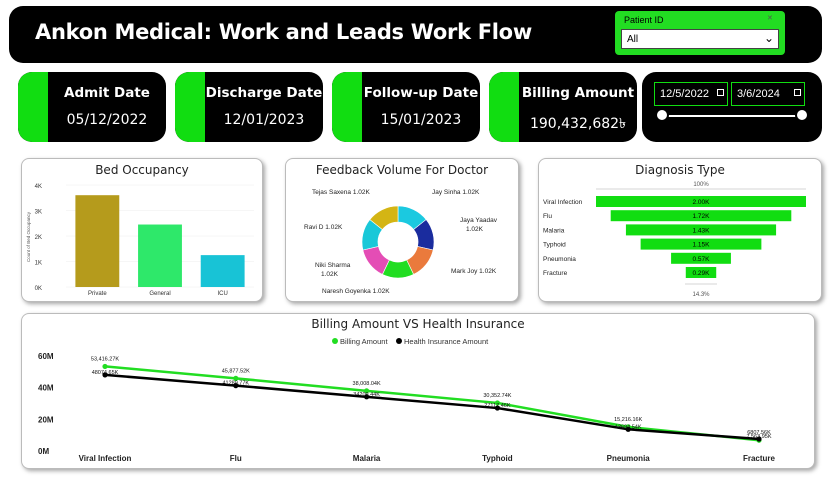  I want to click on donut-label: Mark Joy 1.02K, so click(474, 271).